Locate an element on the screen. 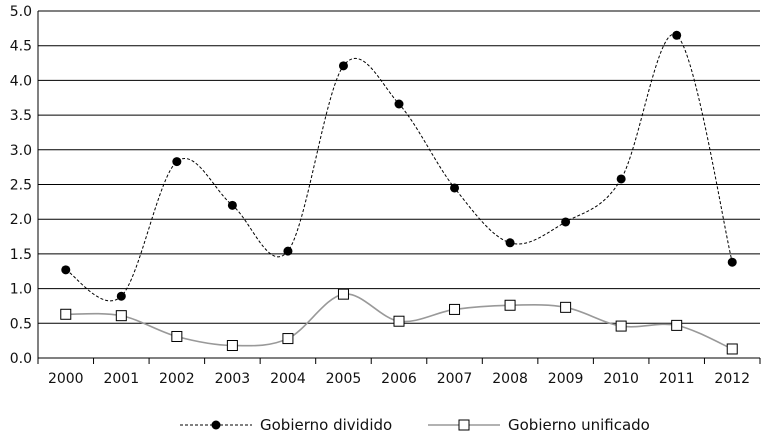 Image resolution: width=764 pixels, height=439 pixels. x-tick-label: 2009 is located at coordinates (566, 379).